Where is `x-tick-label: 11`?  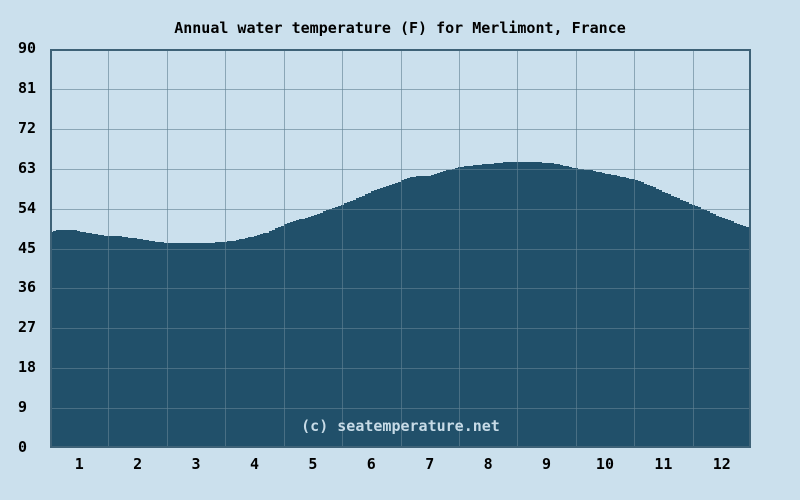
x-tick-label: 11 is located at coordinates (663, 464).